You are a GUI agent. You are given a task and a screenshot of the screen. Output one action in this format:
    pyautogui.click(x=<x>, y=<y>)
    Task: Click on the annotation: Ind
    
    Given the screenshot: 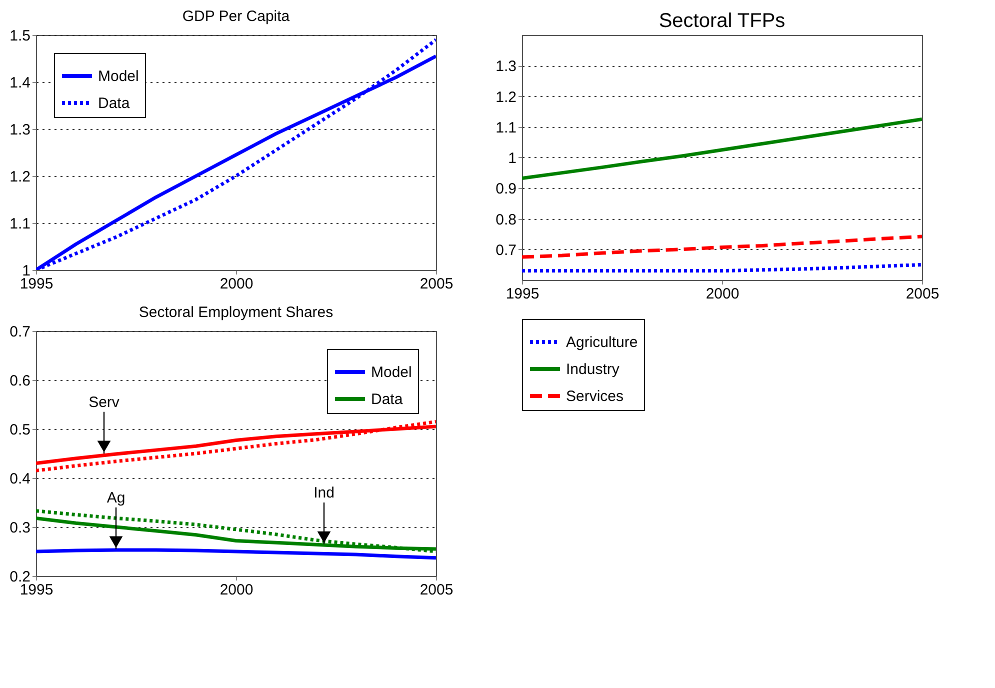 What is the action you would take?
    pyautogui.click(x=324, y=493)
    